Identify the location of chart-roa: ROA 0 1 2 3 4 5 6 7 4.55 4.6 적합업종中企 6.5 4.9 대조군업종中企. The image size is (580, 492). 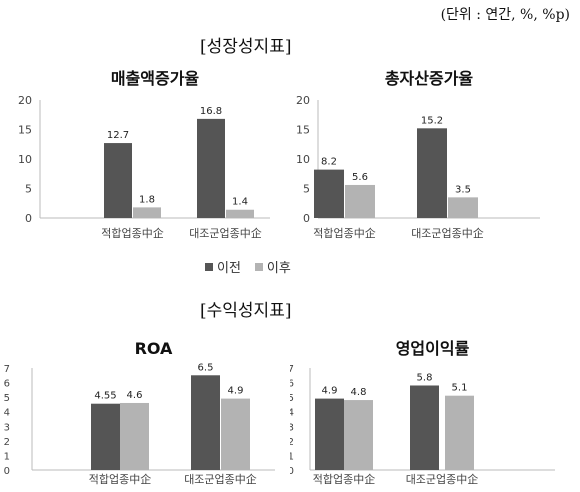
(139, 412).